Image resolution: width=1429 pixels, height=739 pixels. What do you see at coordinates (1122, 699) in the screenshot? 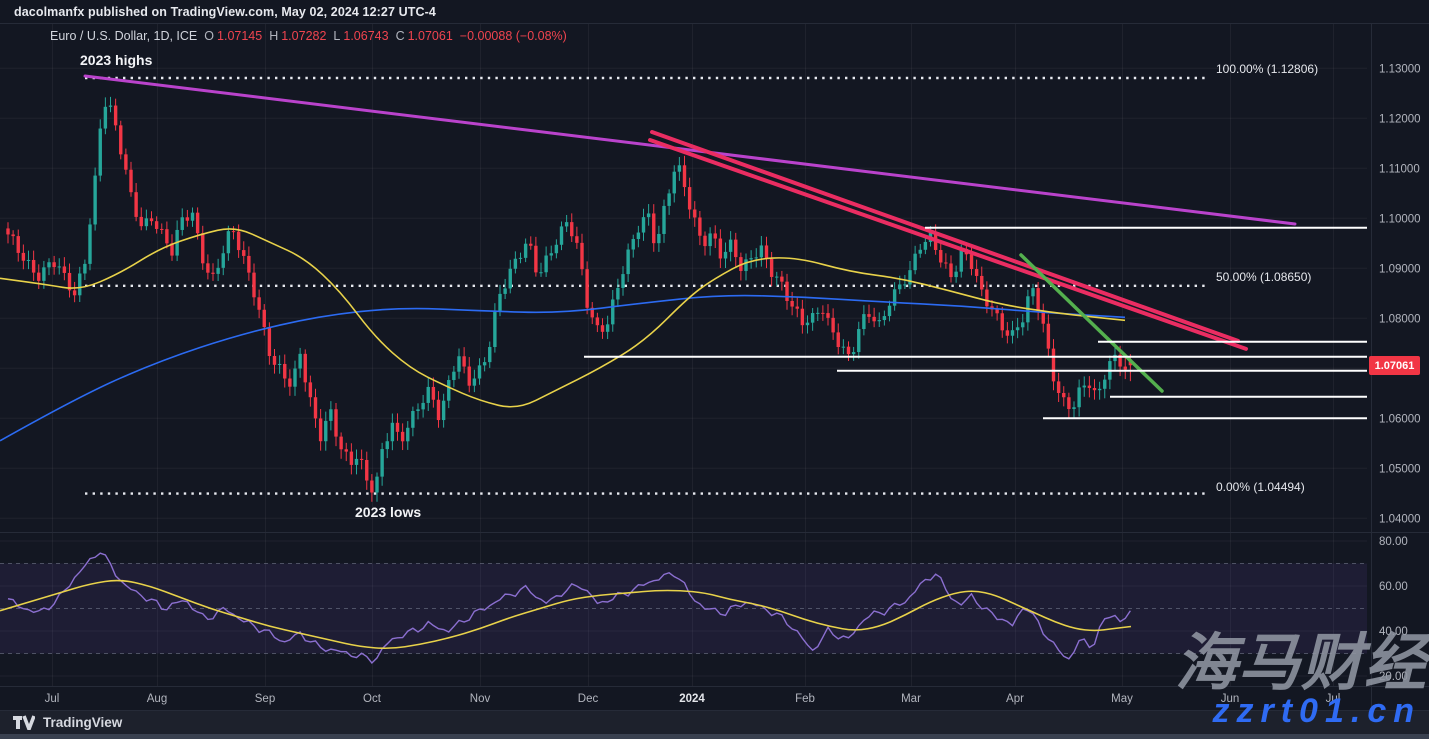
I see `time-axis-label: May` at bounding box center [1122, 699].